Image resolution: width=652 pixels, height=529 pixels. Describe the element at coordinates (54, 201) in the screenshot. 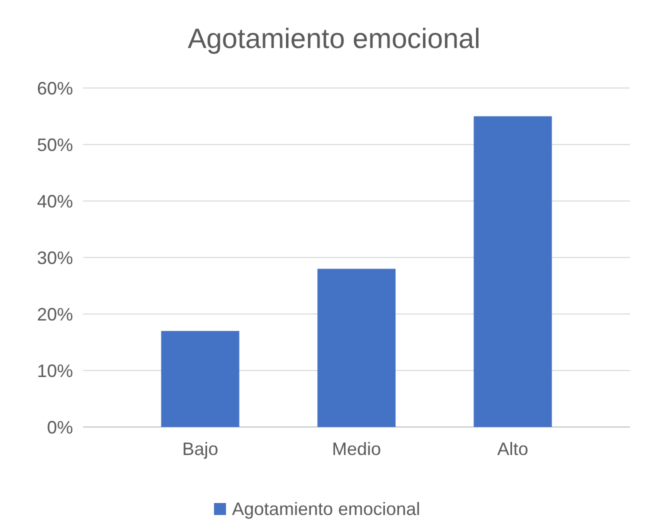

I see `y-tick-label: 40%` at that location.